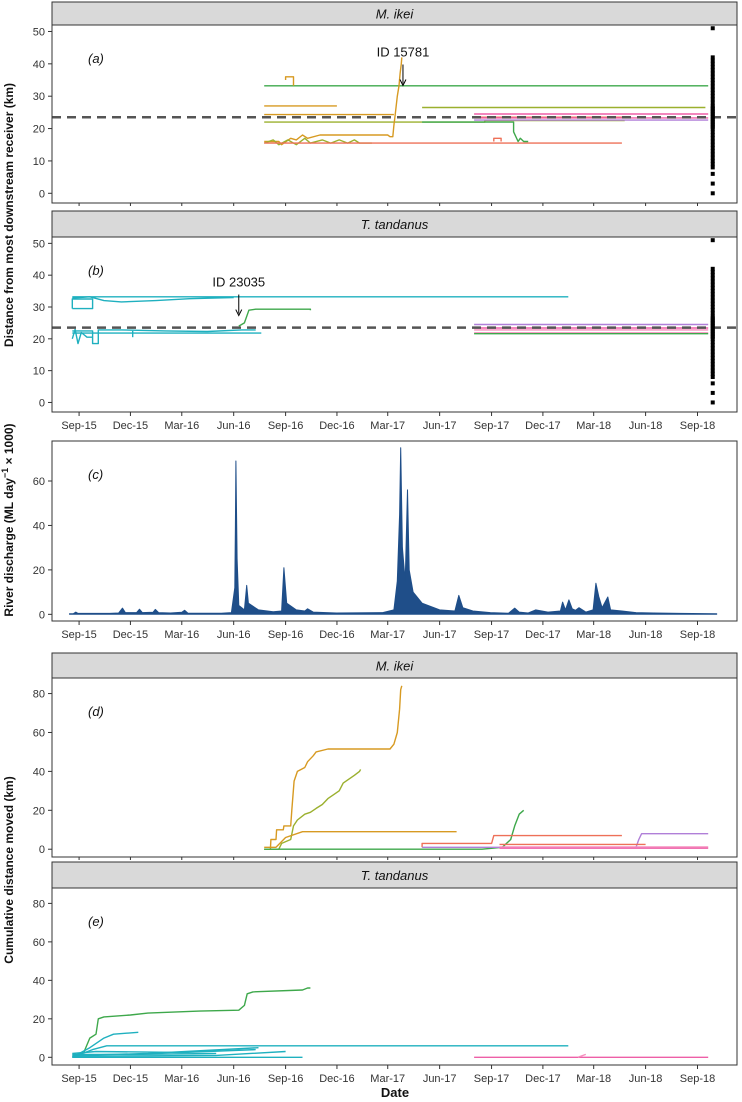  Describe the element at coordinates (395, 666) in the screenshot. I see `strip-title-d: M. ikei` at that location.